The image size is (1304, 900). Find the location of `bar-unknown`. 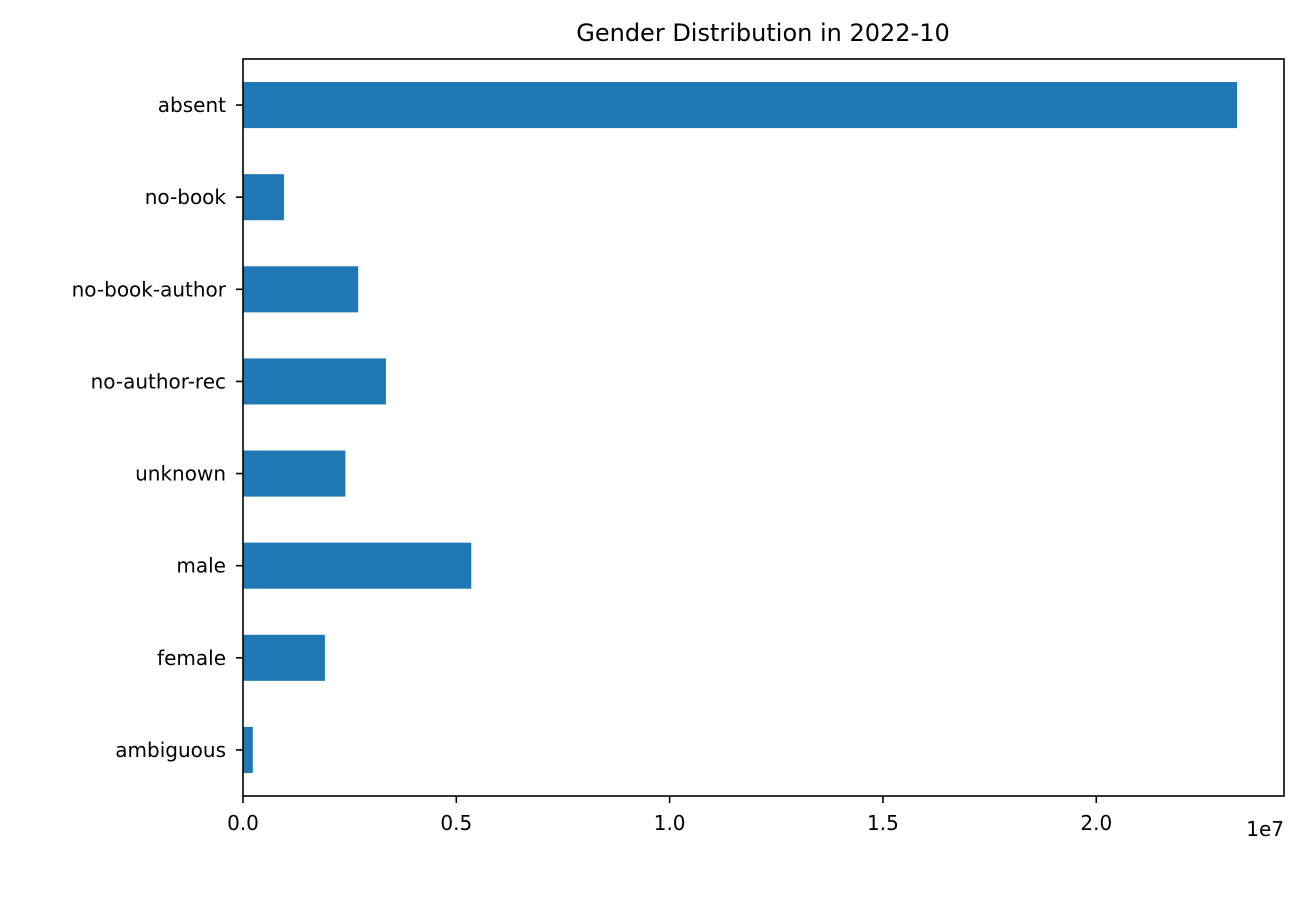

bar-unknown is located at coordinates (294, 473).